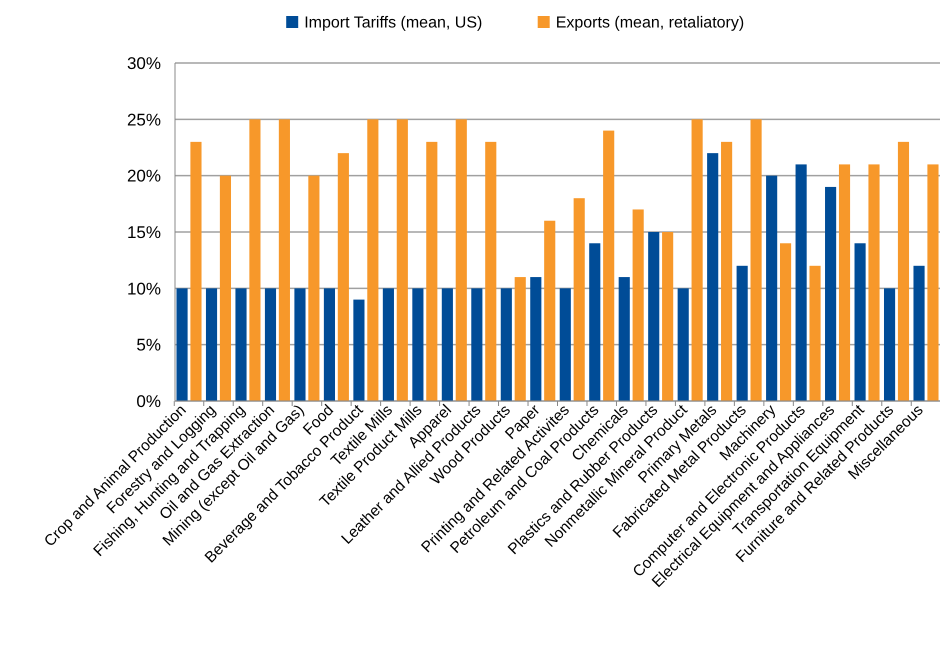  Describe the element at coordinates (143, 176) in the screenshot. I see `y-tick-label: 20%` at that location.